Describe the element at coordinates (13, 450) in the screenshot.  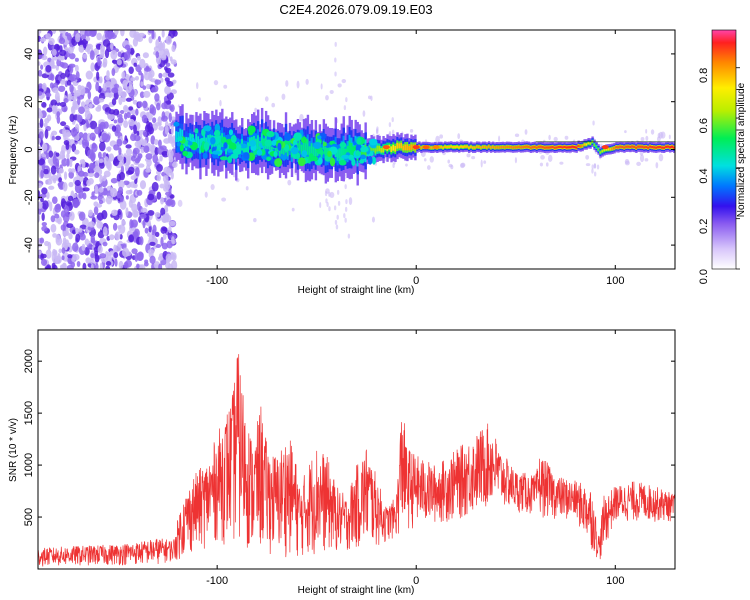
I see `snr-y-label: SNR (10 * v/v)` at that location.